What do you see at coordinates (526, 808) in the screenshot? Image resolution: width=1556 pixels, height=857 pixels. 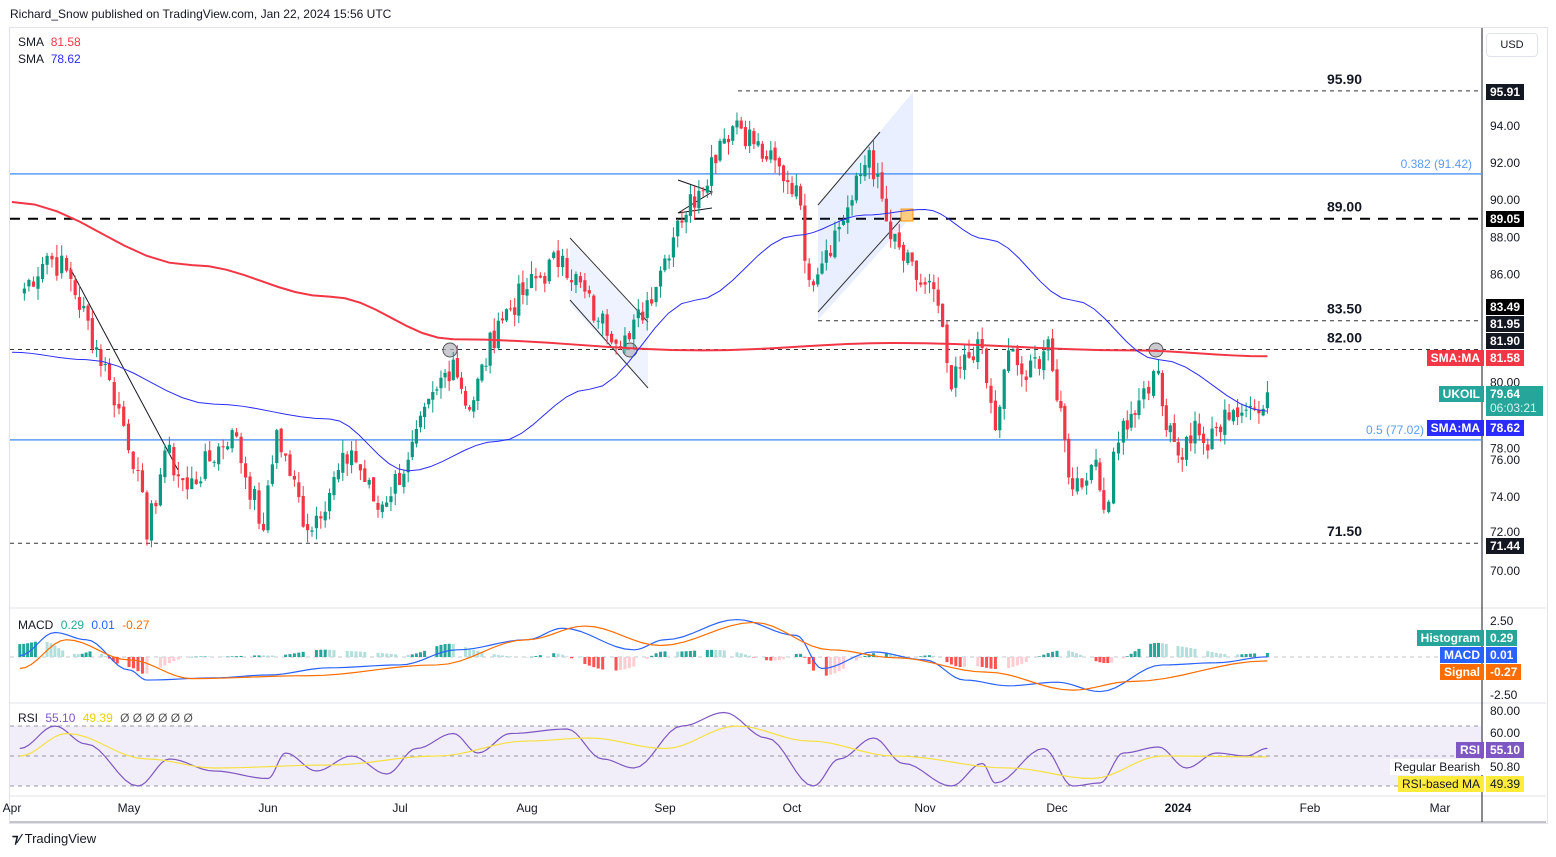 I see `time-tick: Aug` at bounding box center [526, 808].